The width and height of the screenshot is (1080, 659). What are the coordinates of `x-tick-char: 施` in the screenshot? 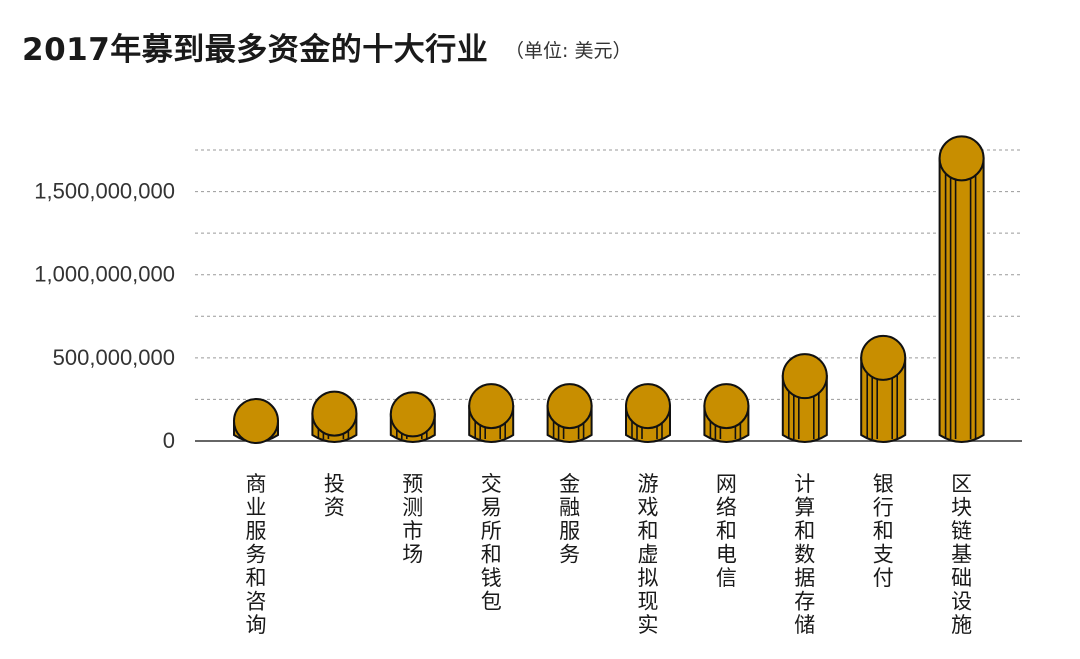 It's located at (961, 625).